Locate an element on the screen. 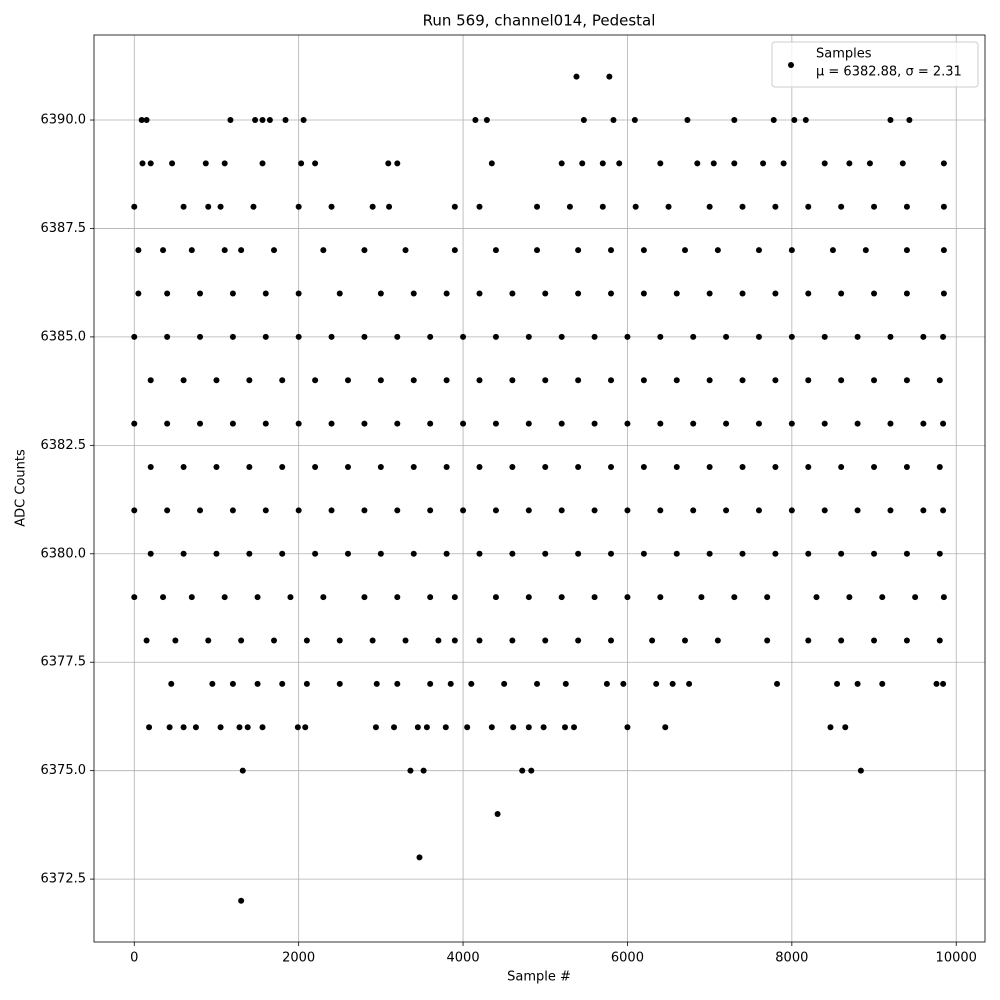 The height and width of the screenshot is (1000, 1000). x-tick-label: 8000 is located at coordinates (791, 958).